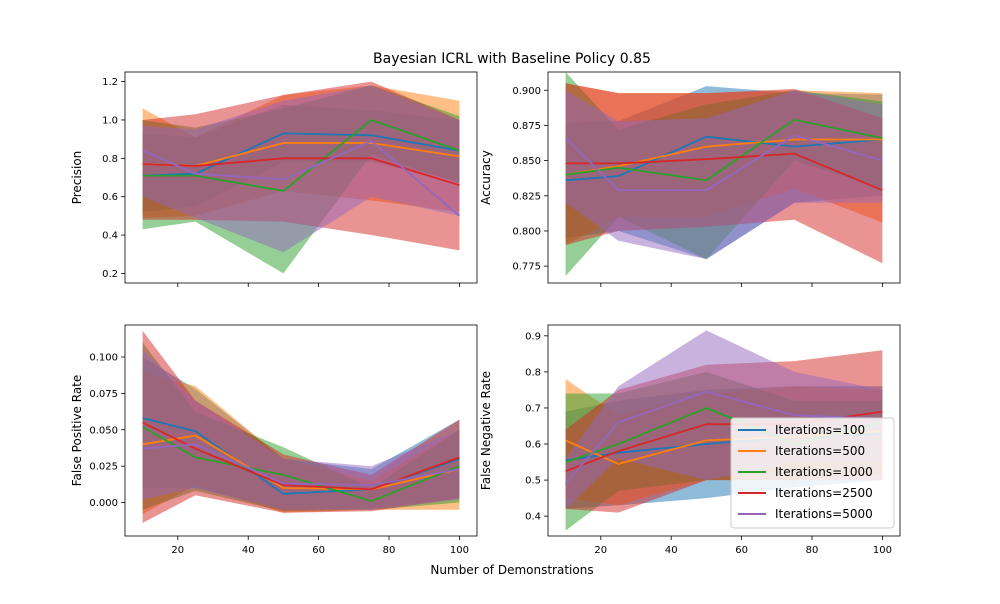  I want to click on y-tick-label: 0.850, so click(526, 161).